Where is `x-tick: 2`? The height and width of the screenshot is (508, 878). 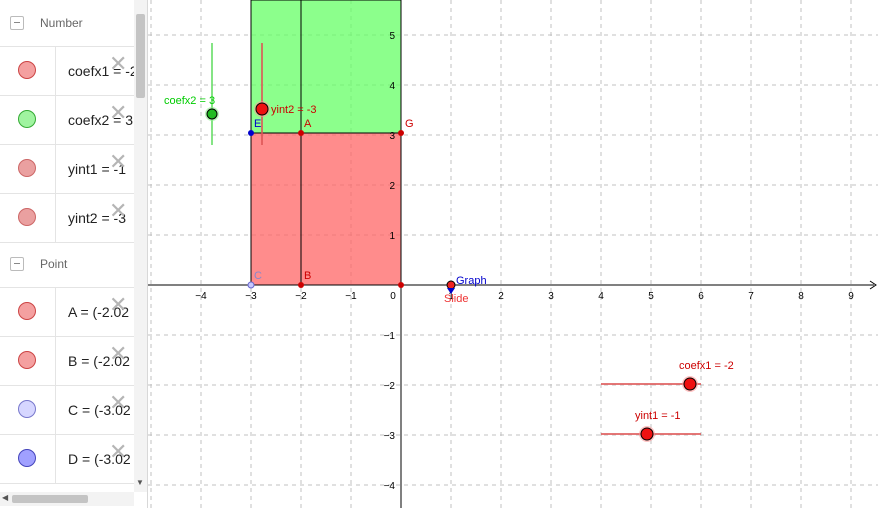 x-tick: 2 is located at coordinates (501, 296).